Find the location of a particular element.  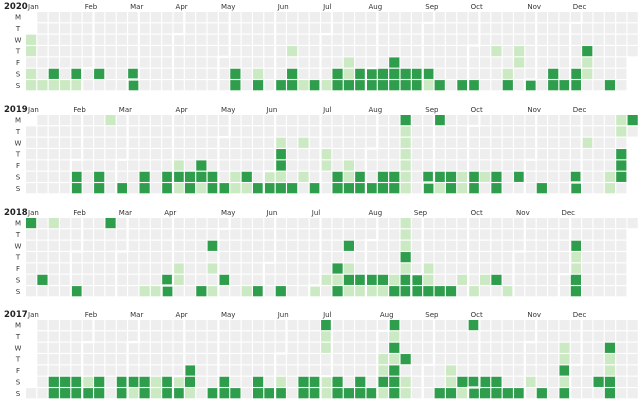

month-label: Mar is located at coordinates (136, 7).